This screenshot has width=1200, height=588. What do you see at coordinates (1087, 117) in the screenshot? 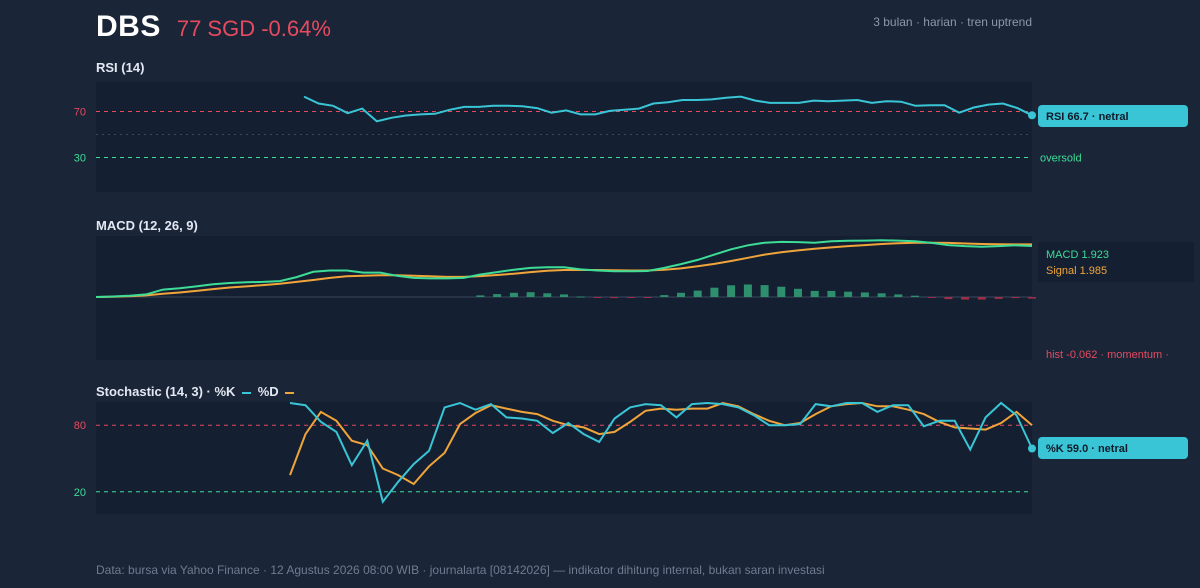
I see `rsi-tag-text: RSI 66.7 · netral` at bounding box center [1087, 117].